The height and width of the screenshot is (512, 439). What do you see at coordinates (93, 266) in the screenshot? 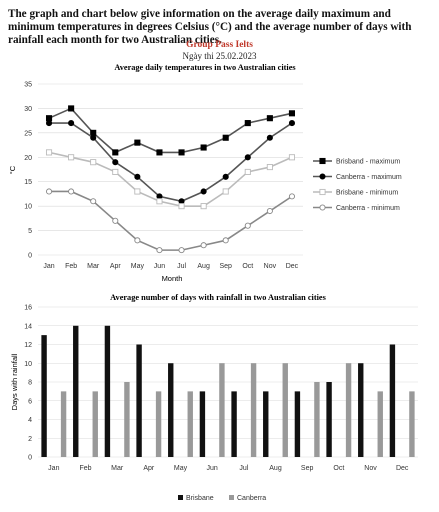
I see `x-tick-label: Mar` at bounding box center [93, 266].